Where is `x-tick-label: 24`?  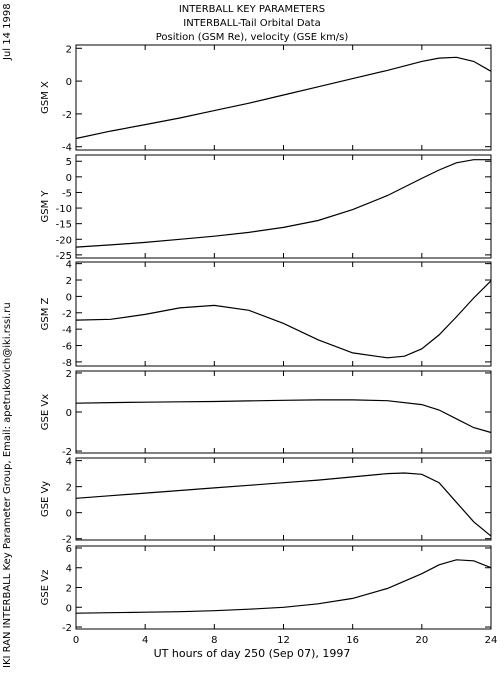
x-tick-label: 24 is located at coordinates (491, 640).